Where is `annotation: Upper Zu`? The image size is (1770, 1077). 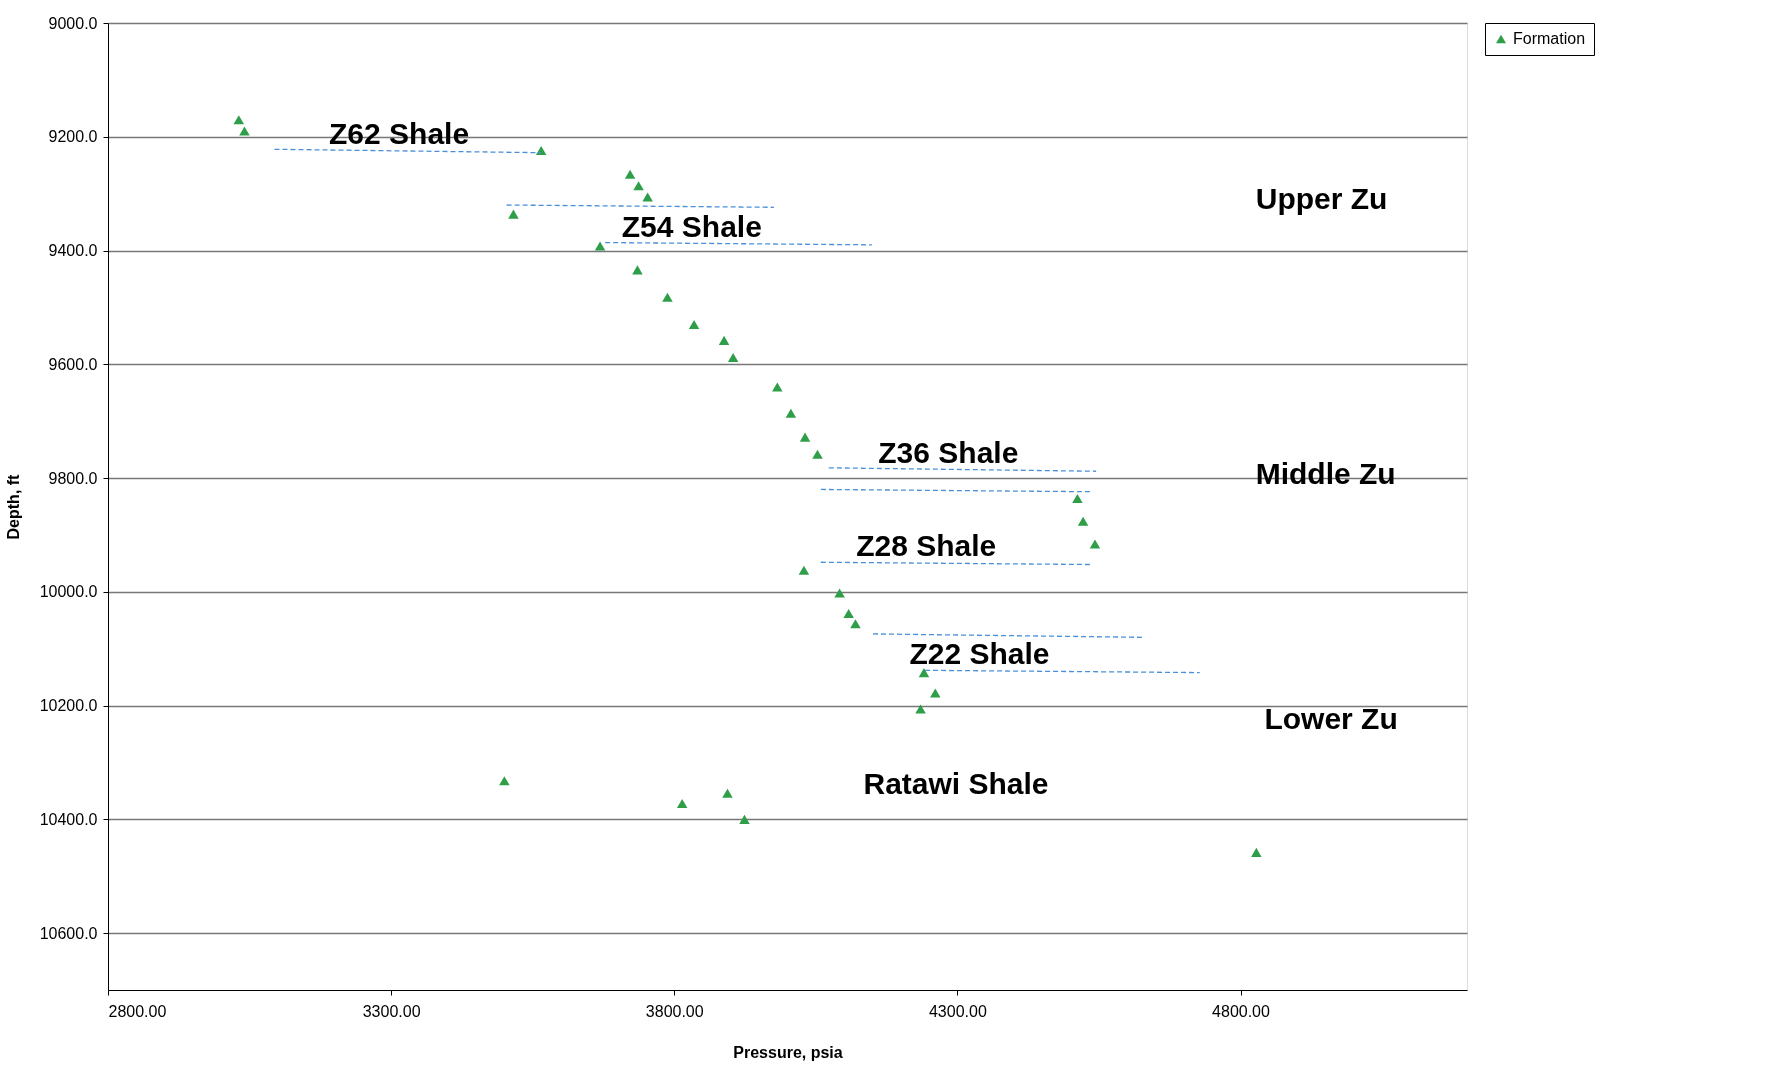 annotation: Upper Zu is located at coordinates (1321, 198).